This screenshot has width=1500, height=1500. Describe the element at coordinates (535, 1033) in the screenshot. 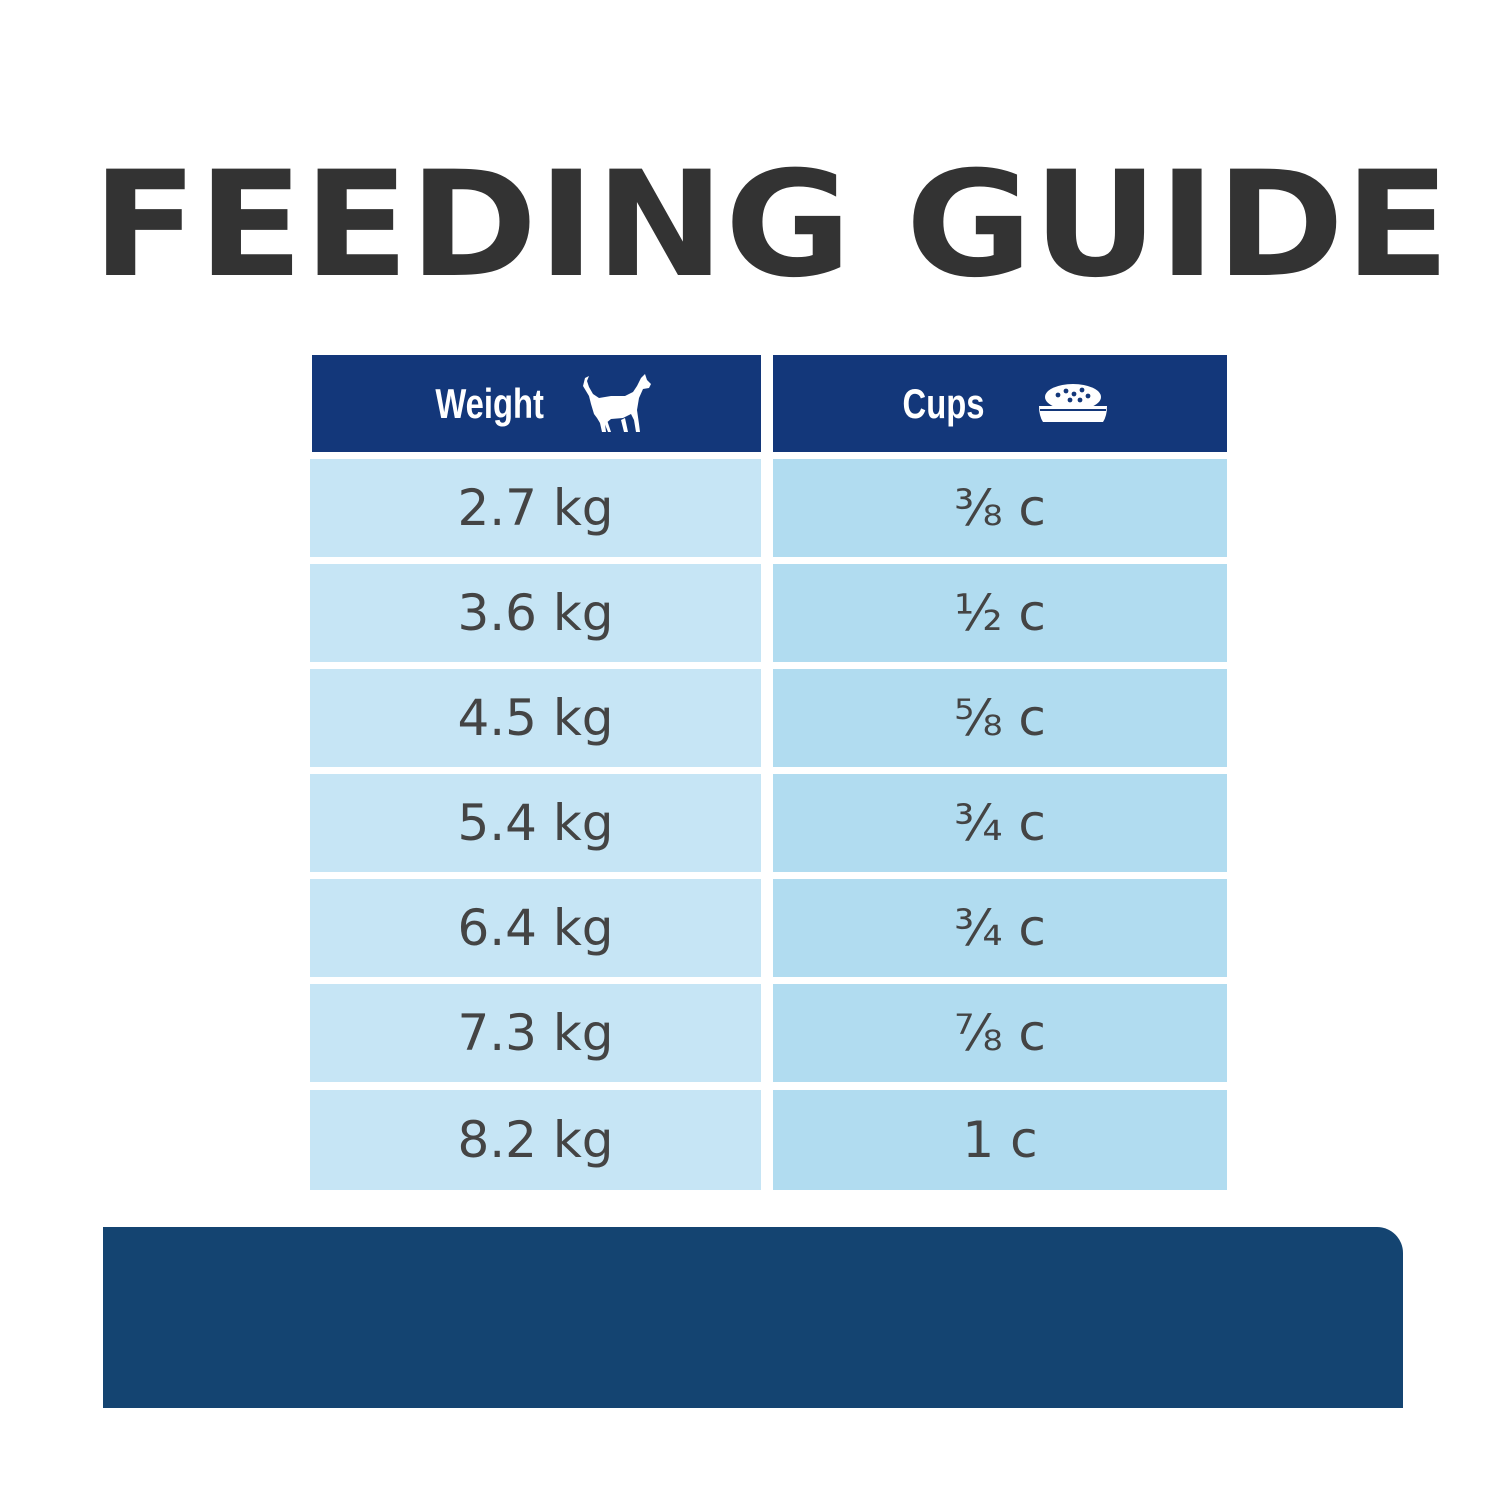

I see `weight-cell: 7.3 kg` at that location.